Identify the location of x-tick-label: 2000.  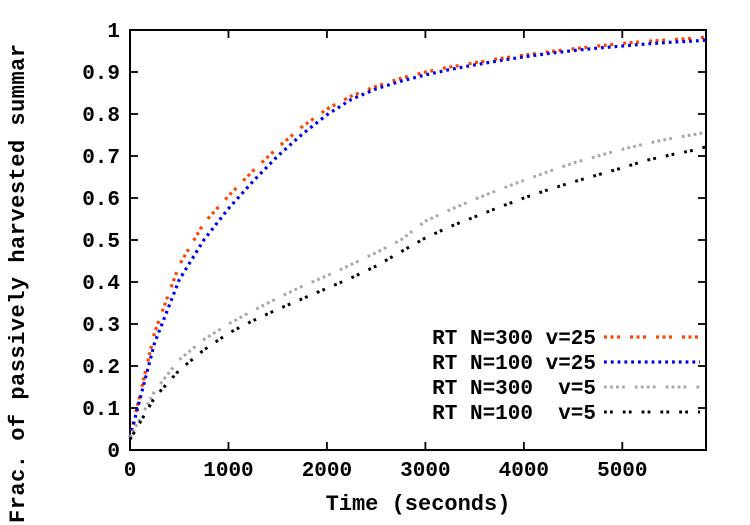
(327, 471).